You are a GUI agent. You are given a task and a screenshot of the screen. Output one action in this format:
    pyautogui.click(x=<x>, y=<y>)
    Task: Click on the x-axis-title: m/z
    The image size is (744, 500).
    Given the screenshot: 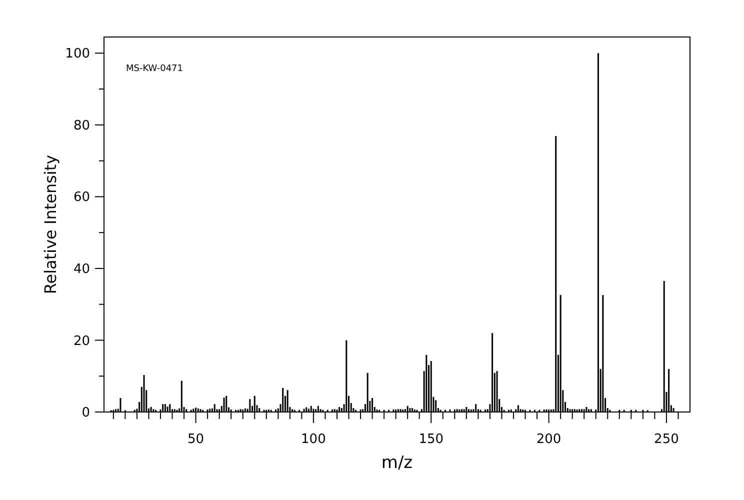 What is the action you would take?
    pyautogui.click(x=397, y=463)
    